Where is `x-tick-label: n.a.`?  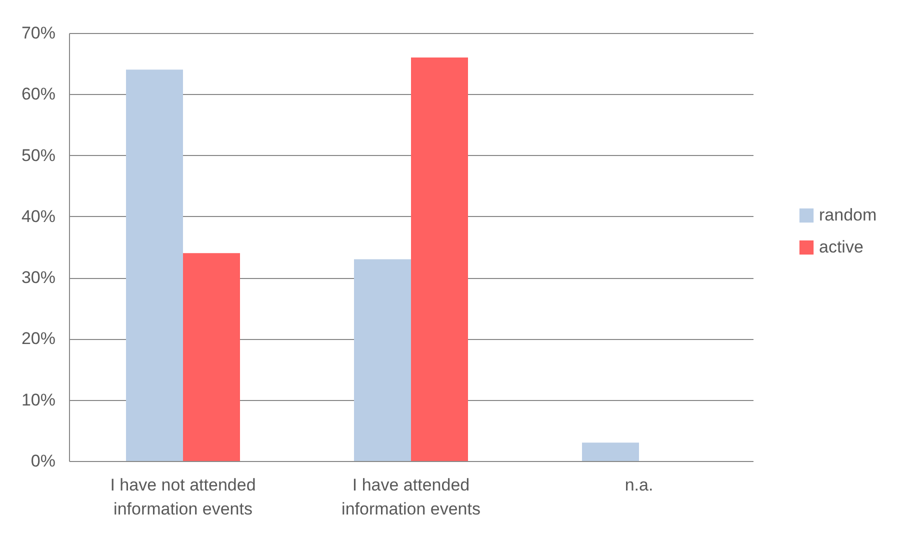 x-tick-label: n.a. is located at coordinates (639, 485).